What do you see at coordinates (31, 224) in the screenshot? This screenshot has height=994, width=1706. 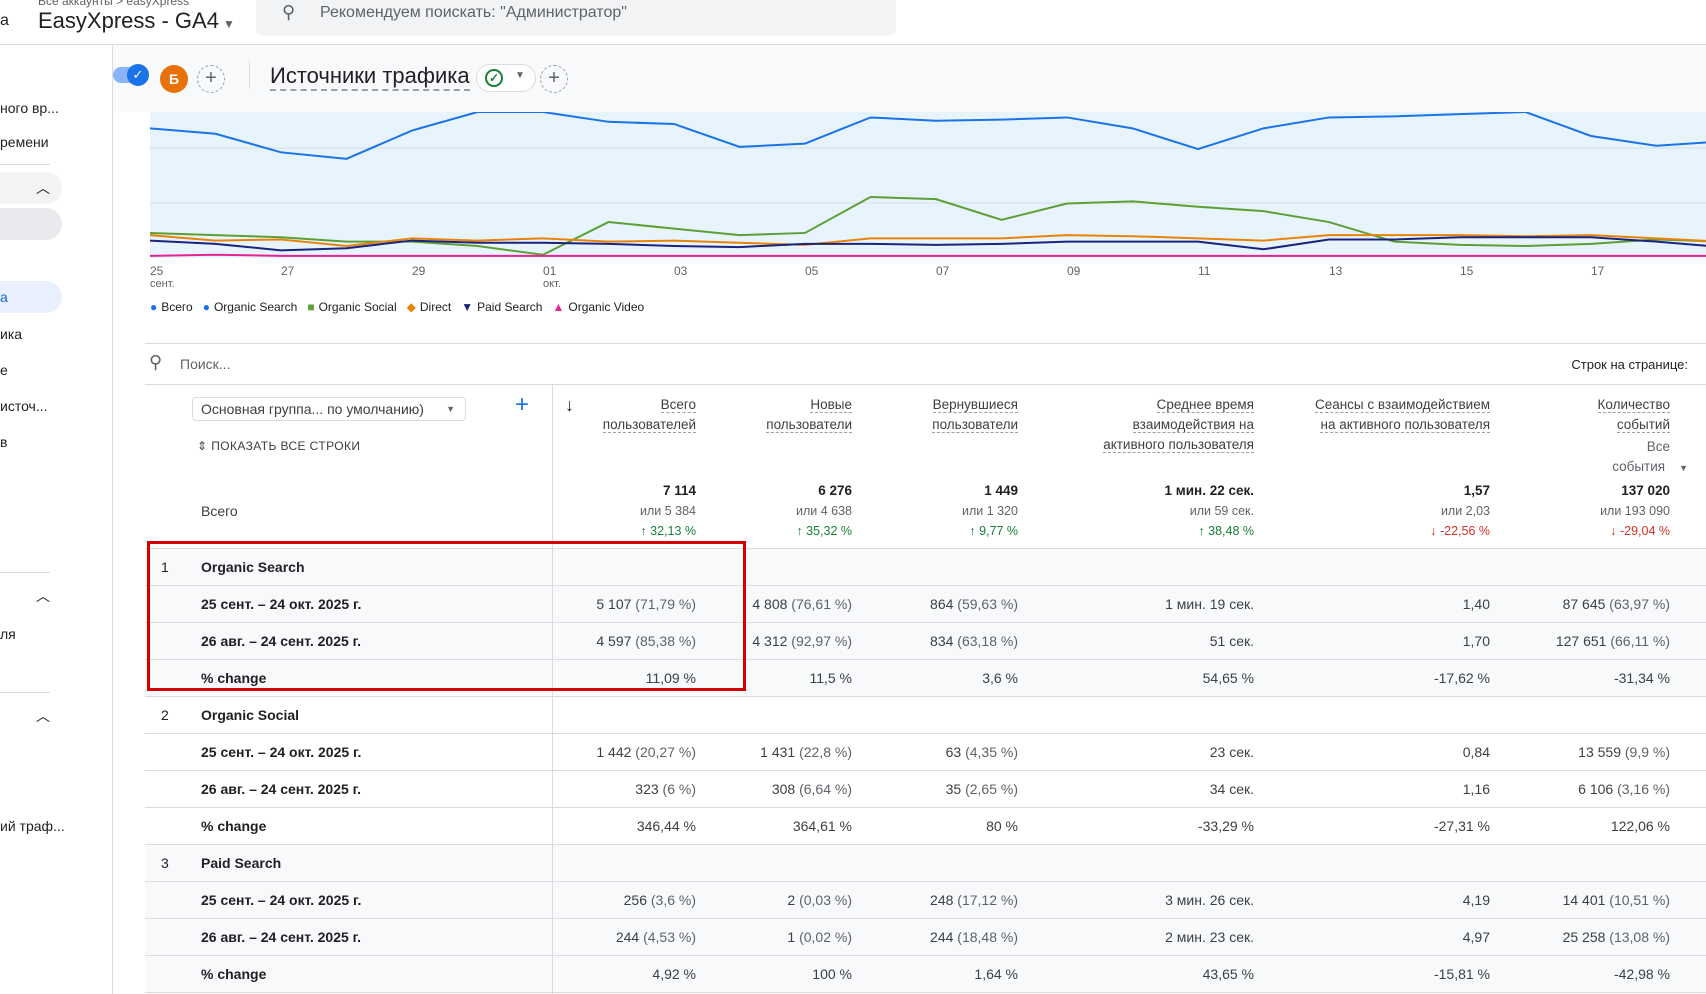 I see `sidebar-item-selected-group` at bounding box center [31, 224].